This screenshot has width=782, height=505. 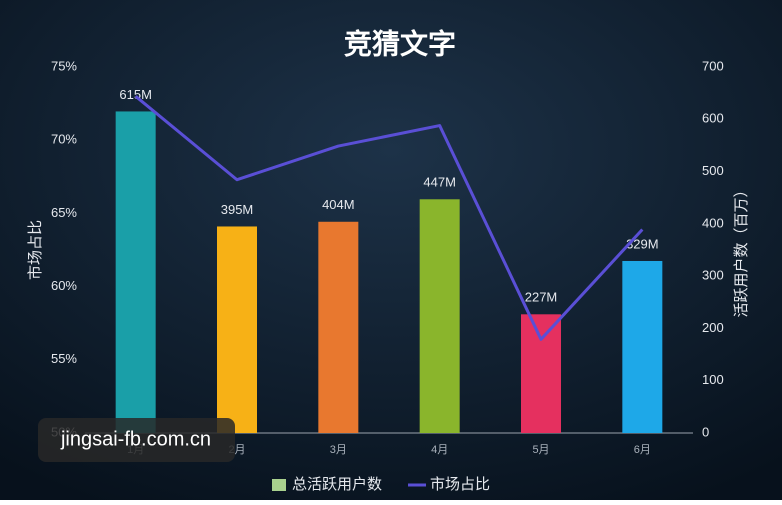 What do you see at coordinates (713, 170) in the screenshot?
I see `y2-tick-label: 500` at bounding box center [713, 170].